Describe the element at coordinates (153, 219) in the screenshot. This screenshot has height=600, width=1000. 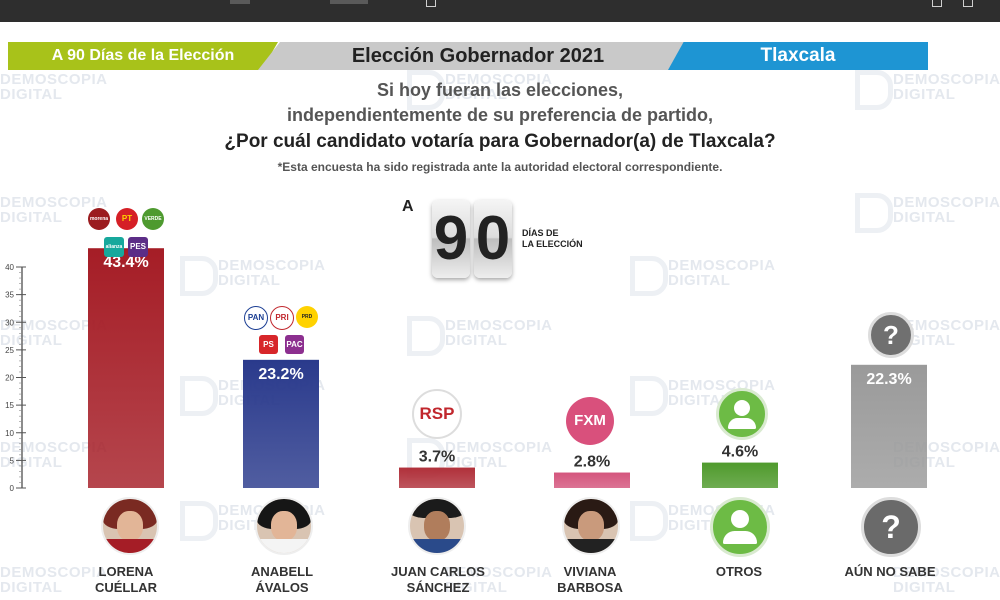
I see `verde-logo-icon: VERDE` at that location.